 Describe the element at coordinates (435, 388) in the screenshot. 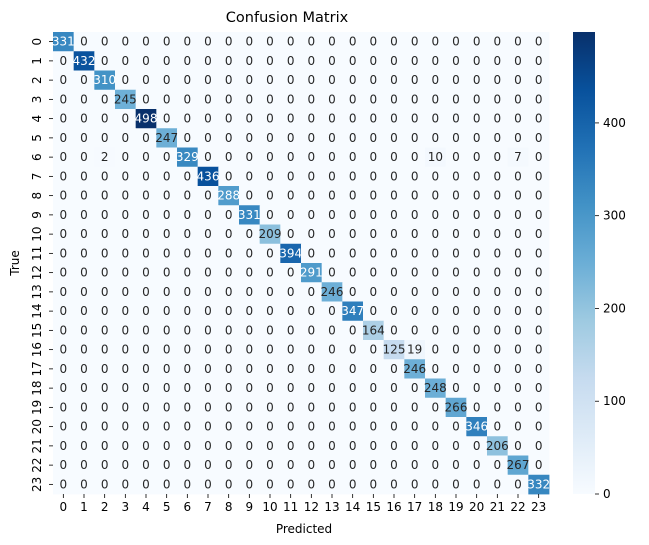

I see `cell-value-label: 248` at that location.